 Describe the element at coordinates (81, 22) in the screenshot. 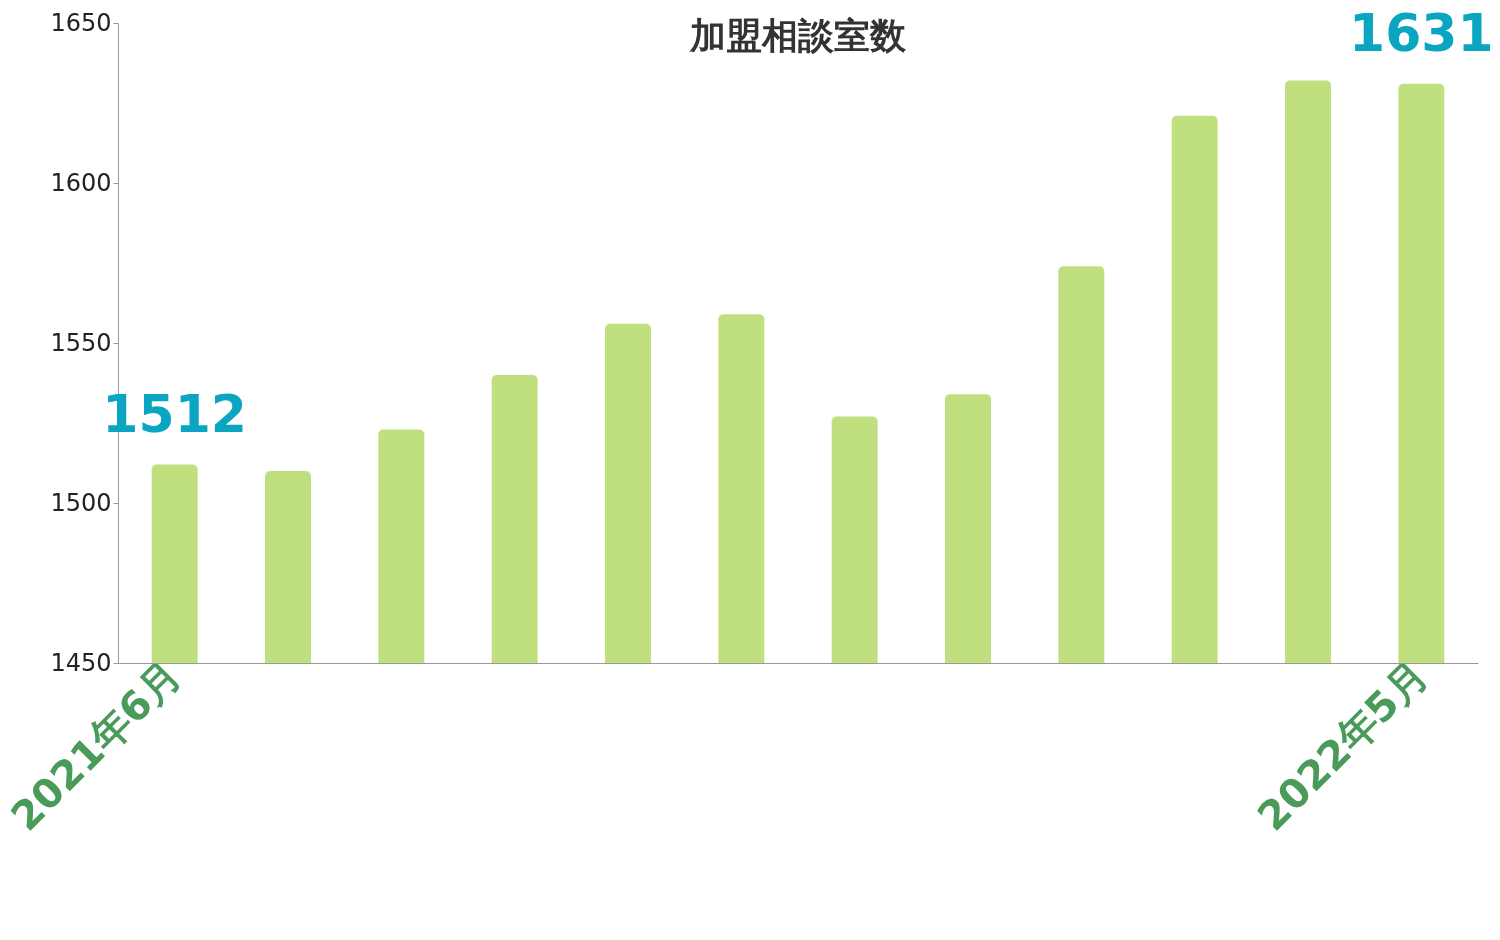

I see `y-tick-label: 1650` at that location.